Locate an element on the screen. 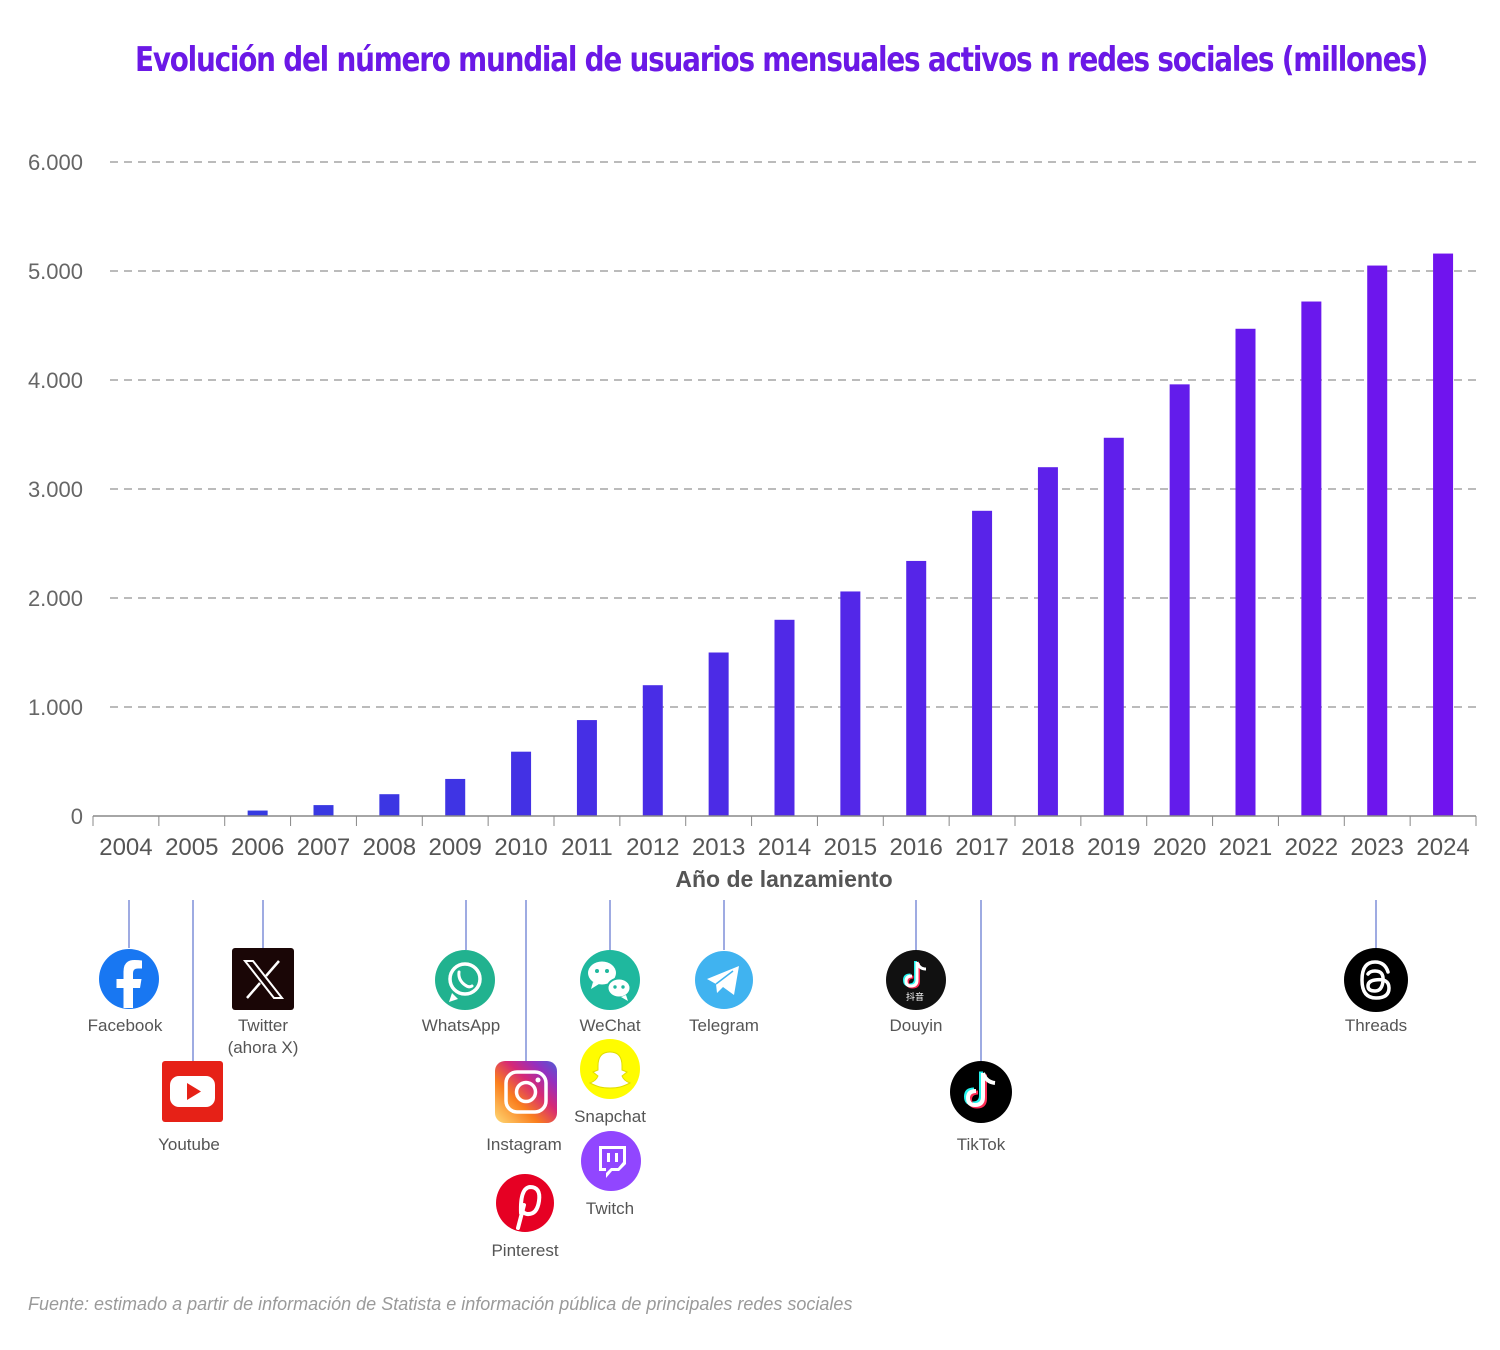  threads-icon is located at coordinates (1376, 980).